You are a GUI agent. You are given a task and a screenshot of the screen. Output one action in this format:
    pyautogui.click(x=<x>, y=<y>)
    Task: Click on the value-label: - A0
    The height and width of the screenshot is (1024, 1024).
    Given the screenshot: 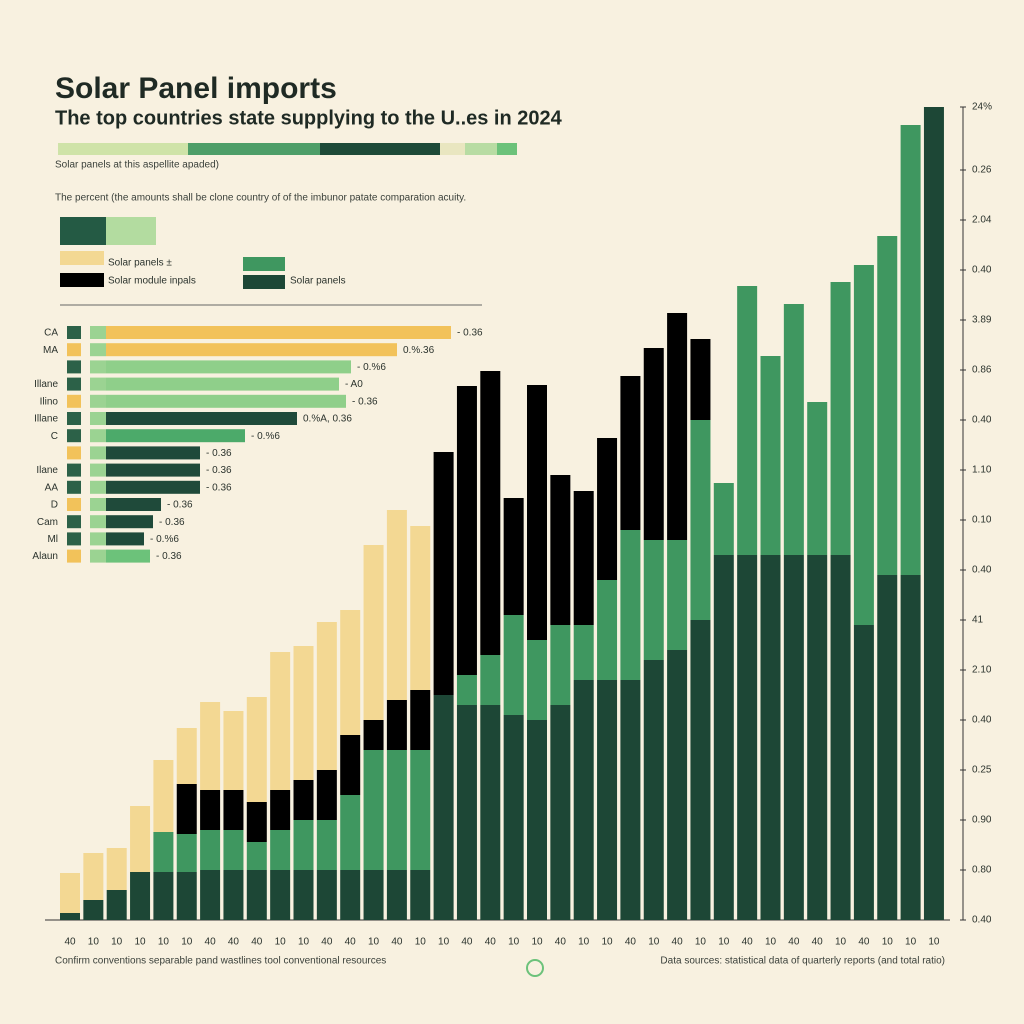 What is the action you would take?
    pyautogui.click(x=354, y=384)
    